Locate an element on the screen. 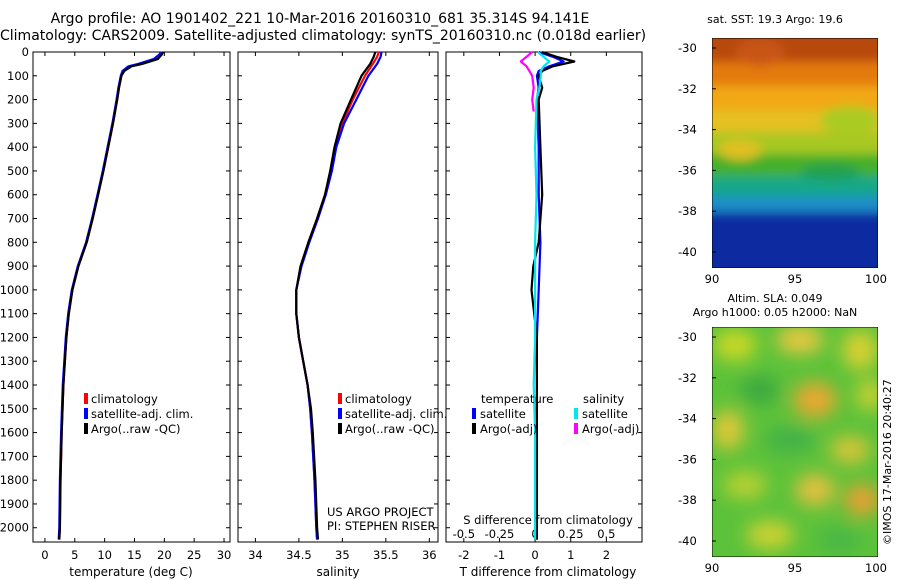  ytick-label: 600 is located at coordinates (18, 195).